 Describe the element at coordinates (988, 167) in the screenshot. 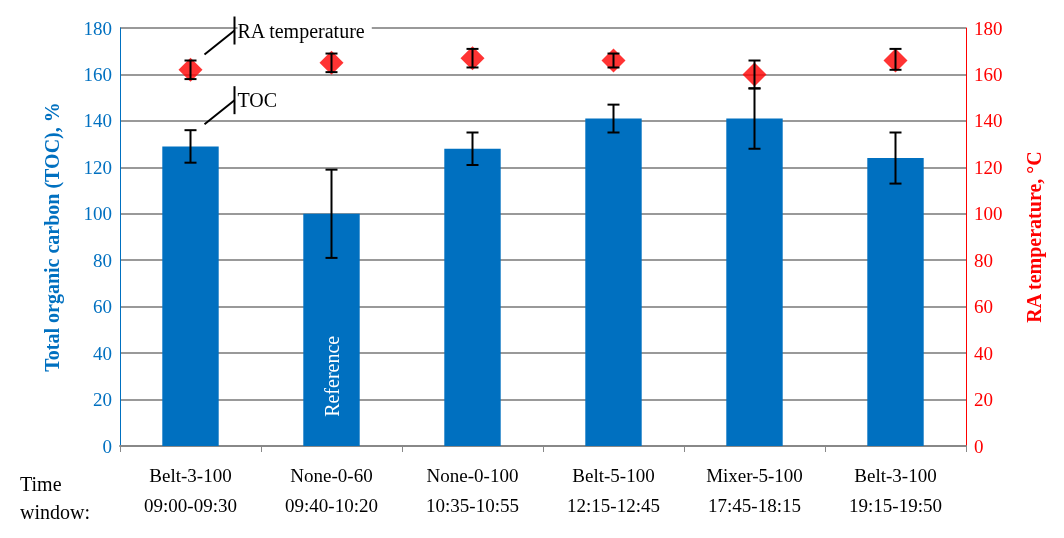

I see `y2-tick-label: 120` at that location.